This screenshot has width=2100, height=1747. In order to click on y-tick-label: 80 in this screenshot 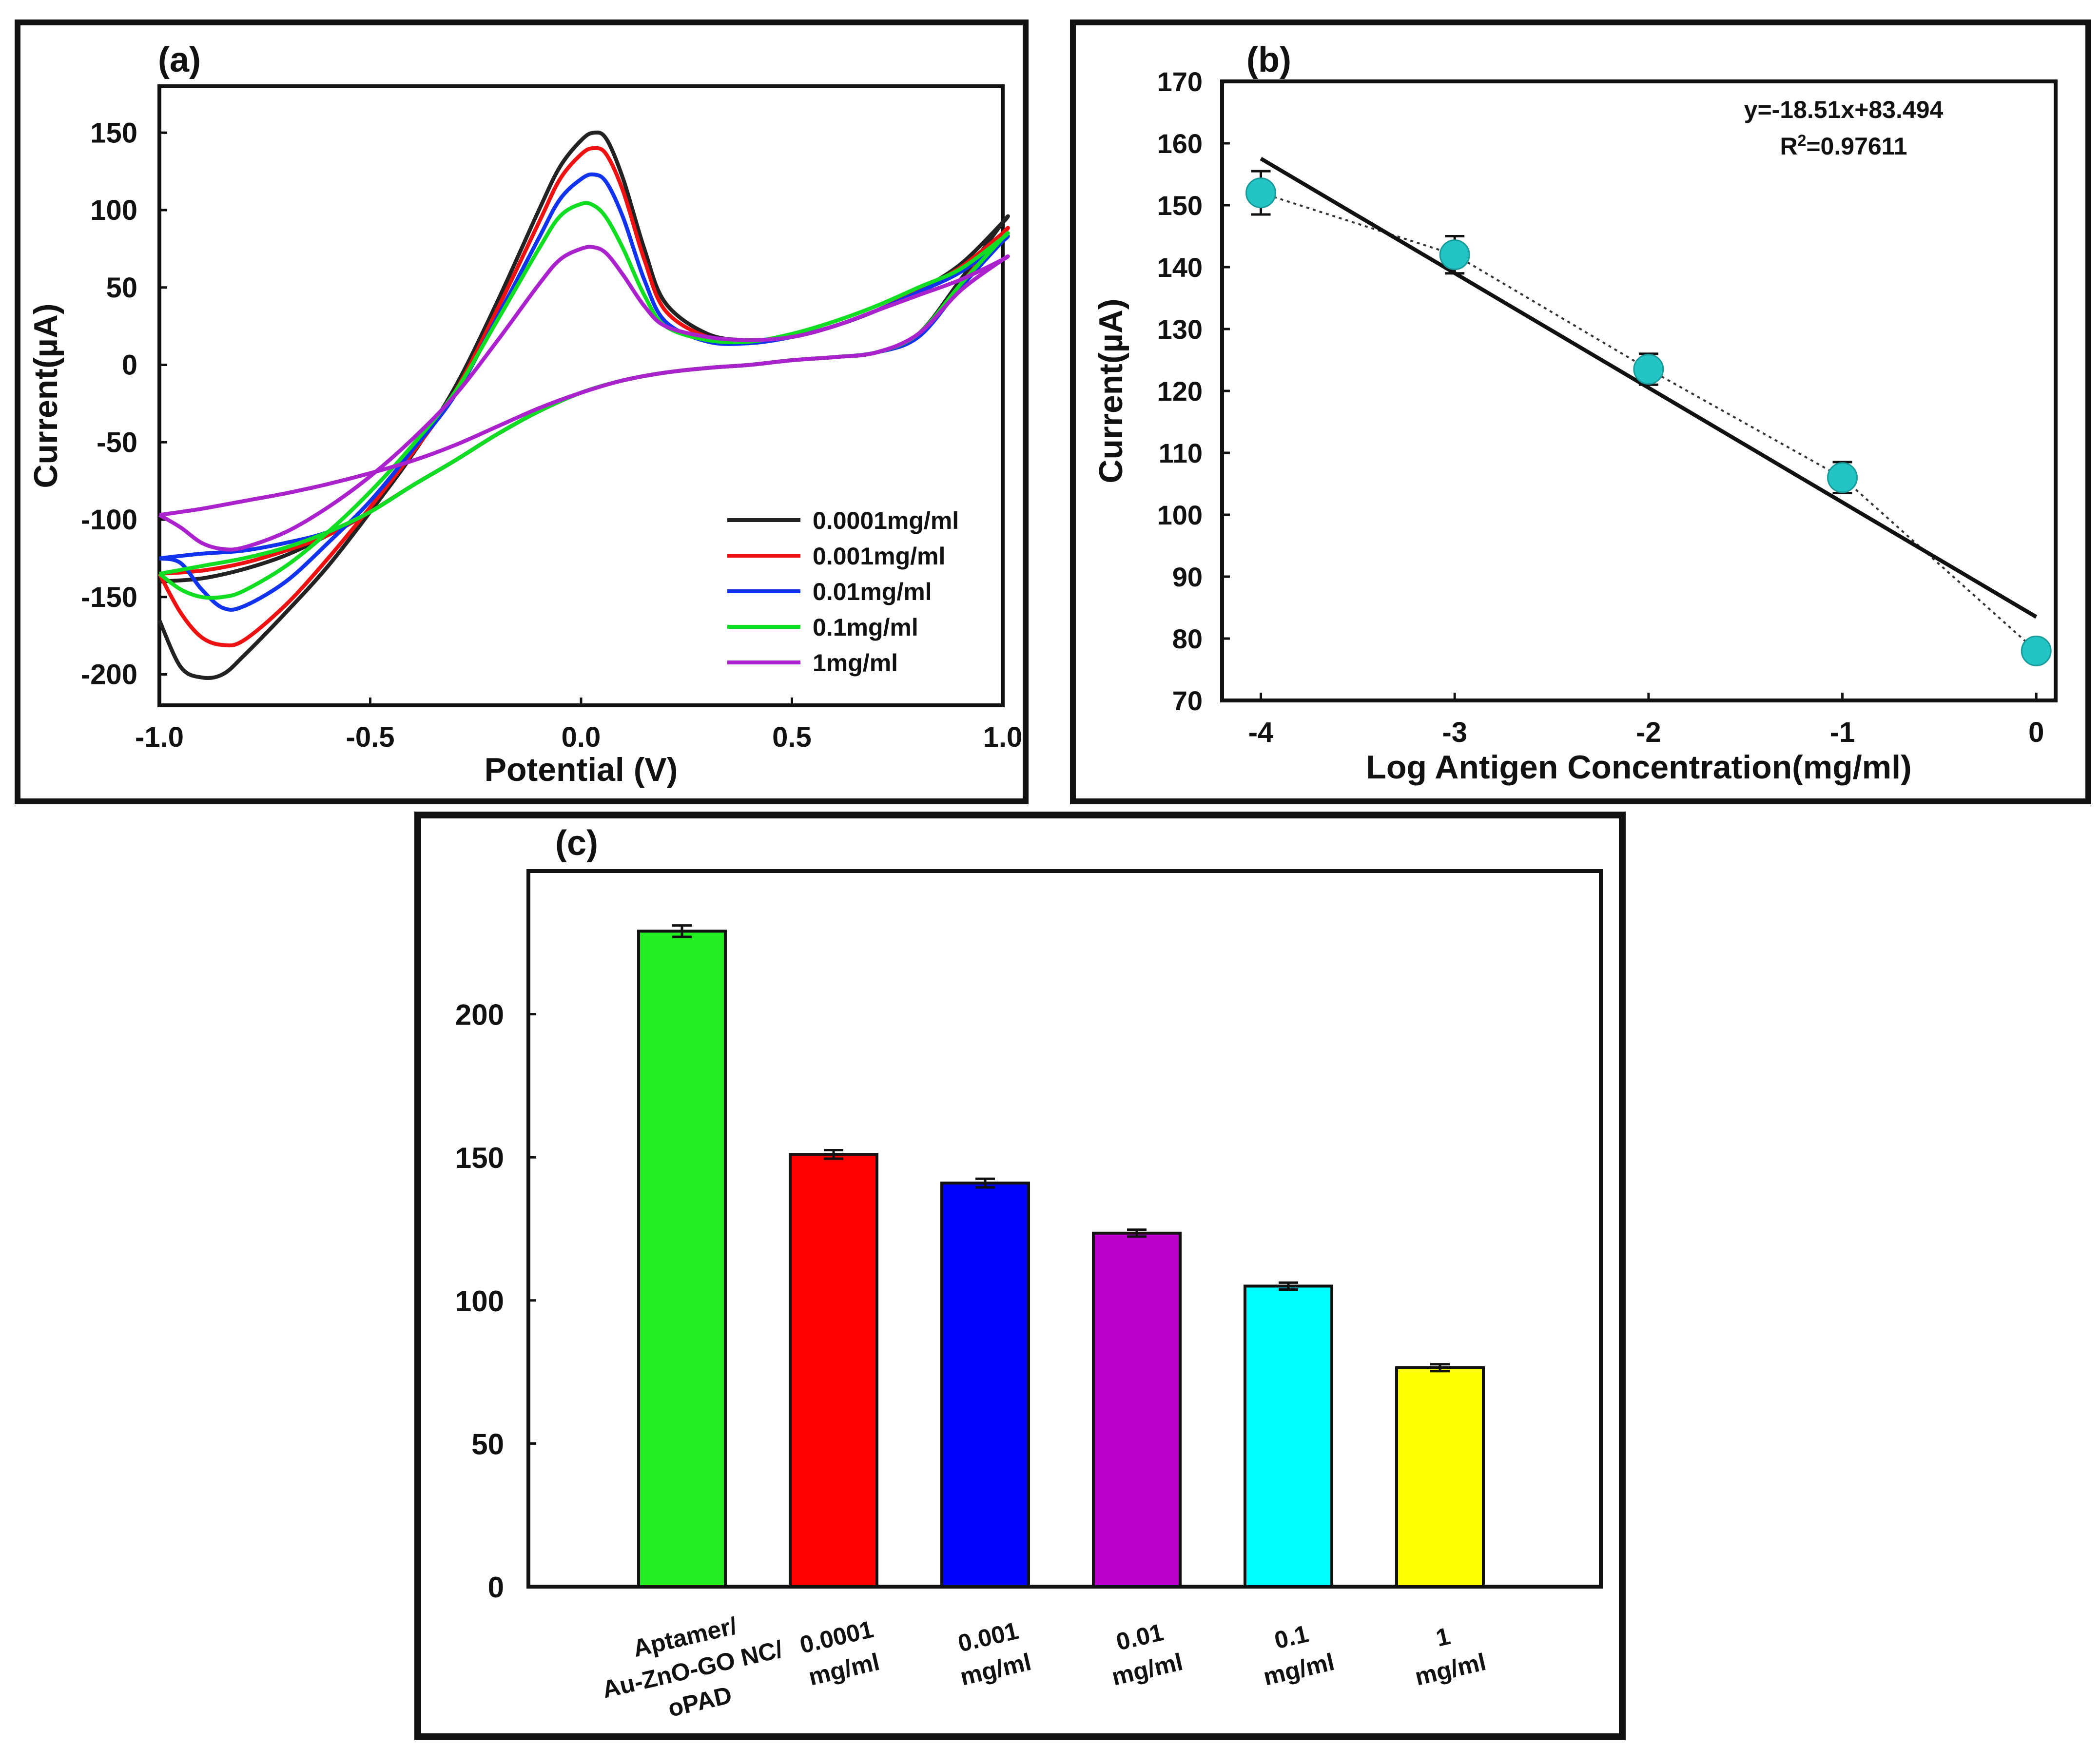, I will do `click(1188, 638)`.